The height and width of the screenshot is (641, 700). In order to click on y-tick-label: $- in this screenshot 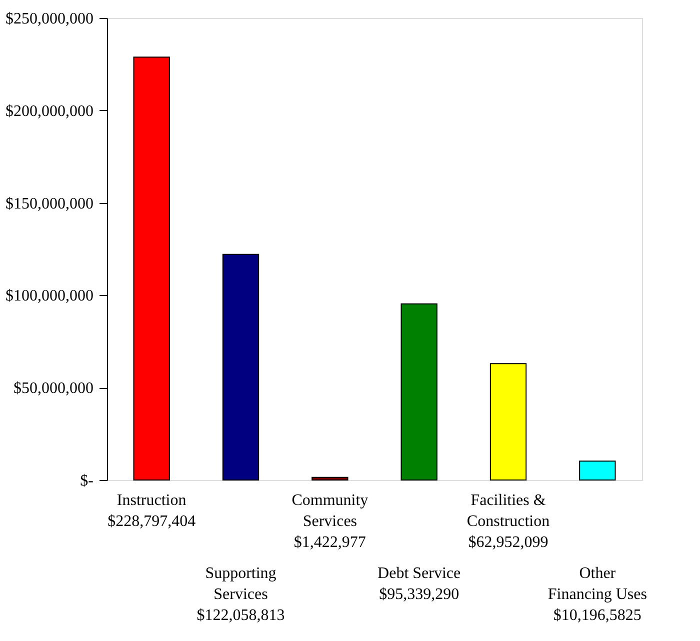, I will do `click(87, 481)`.